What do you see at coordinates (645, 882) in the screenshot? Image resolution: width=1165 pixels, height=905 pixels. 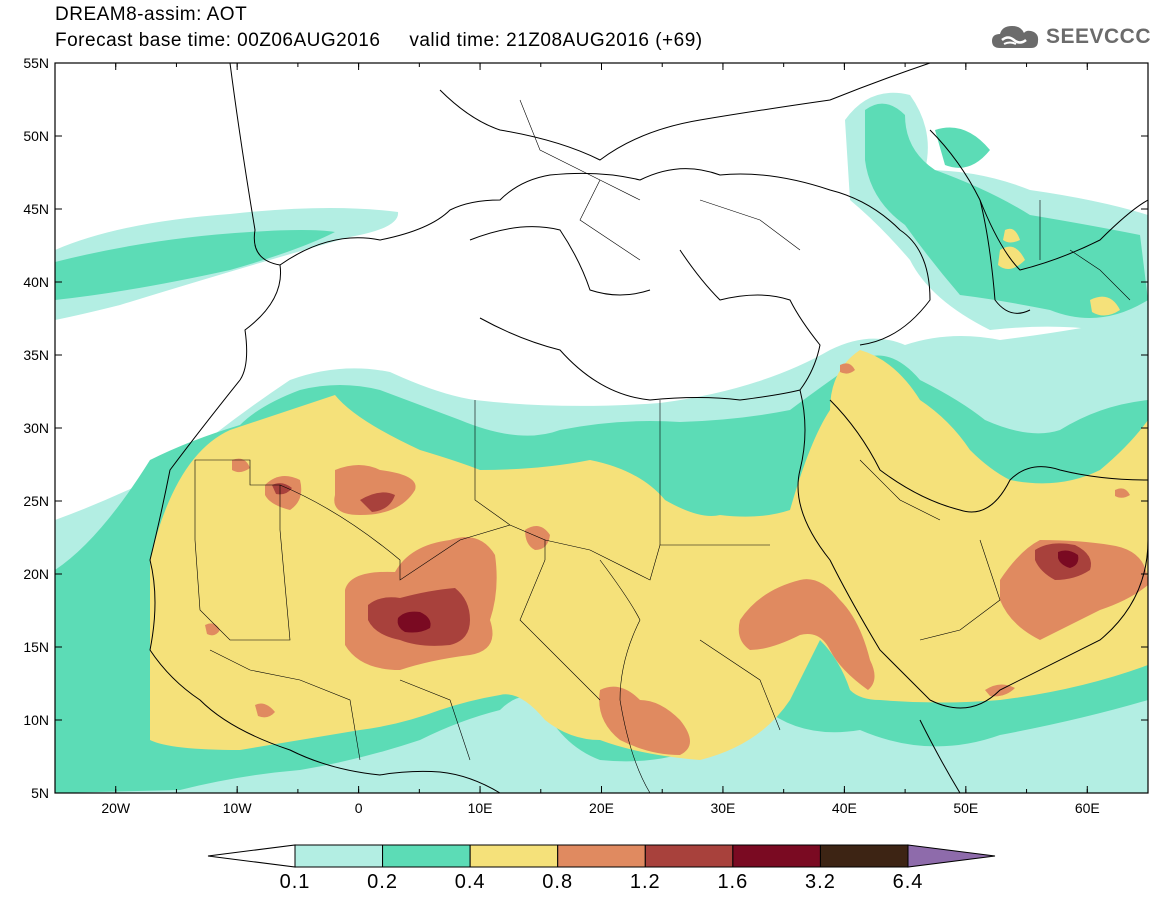 I see `colorbar-level-label: 1.2` at bounding box center [645, 882].